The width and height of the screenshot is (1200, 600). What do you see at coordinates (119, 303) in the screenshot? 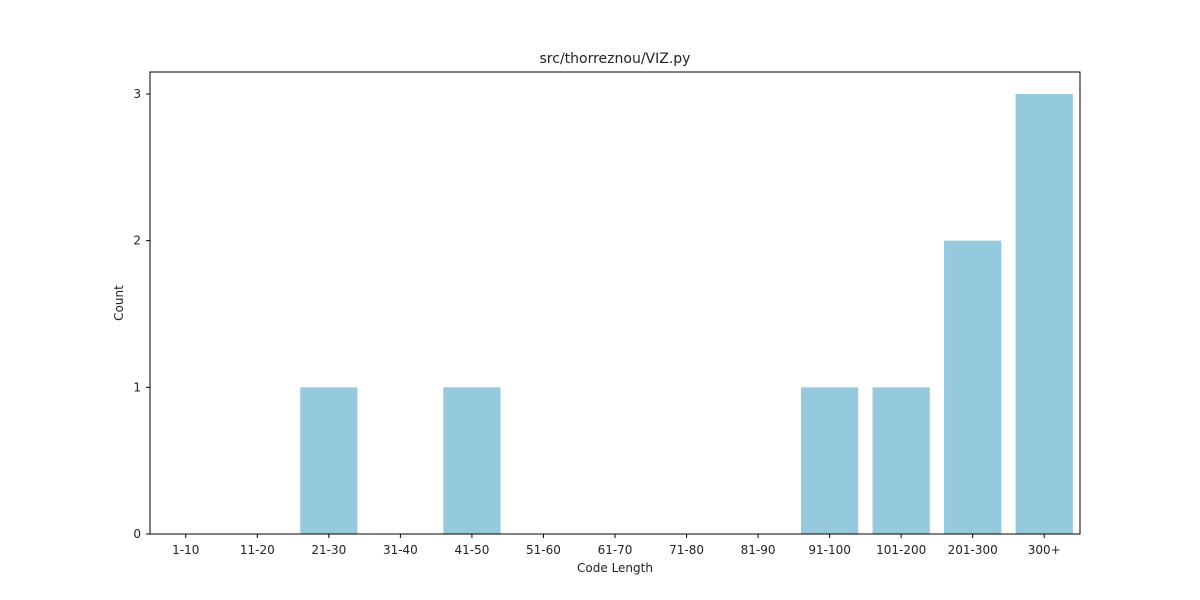
I see `y-axis-label: Count` at bounding box center [119, 303].